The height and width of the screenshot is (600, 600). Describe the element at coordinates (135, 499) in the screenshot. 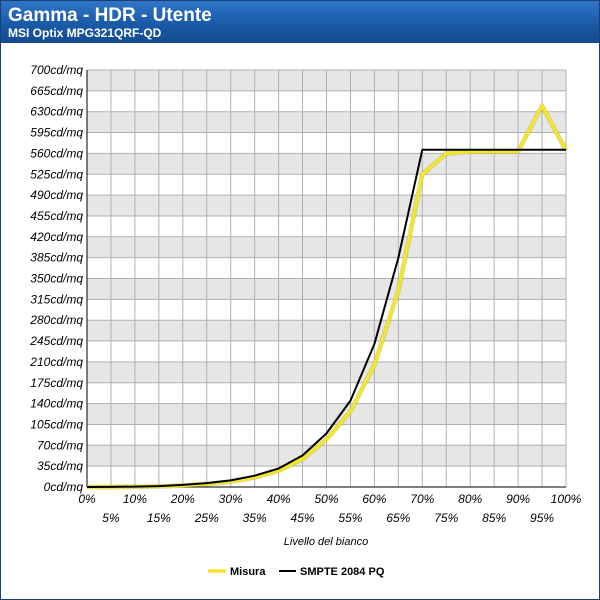

I see `x-tick-label: 10%` at that location.